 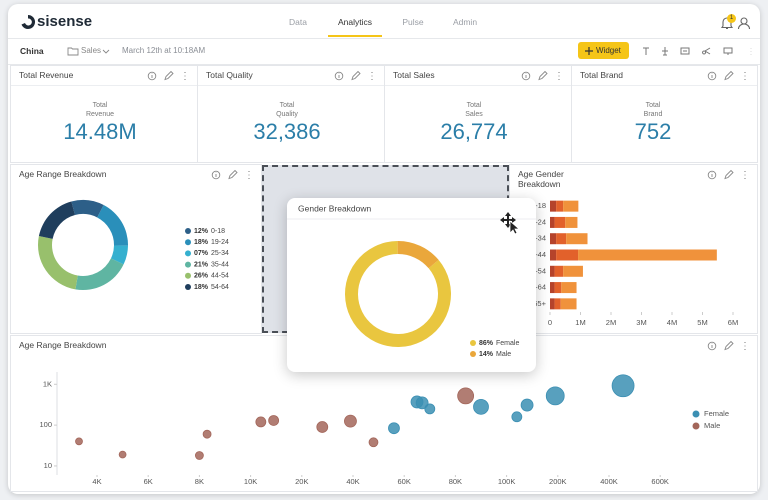 What do you see at coordinates (465, 22) in the screenshot?
I see `nav-tab: Admin` at bounding box center [465, 22].